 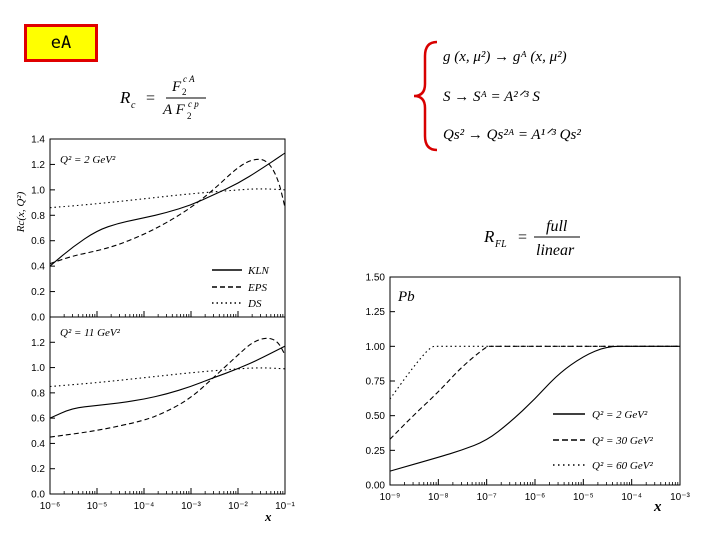 I want to click on rc-numerator-sub: 2, so click(x=184, y=92).